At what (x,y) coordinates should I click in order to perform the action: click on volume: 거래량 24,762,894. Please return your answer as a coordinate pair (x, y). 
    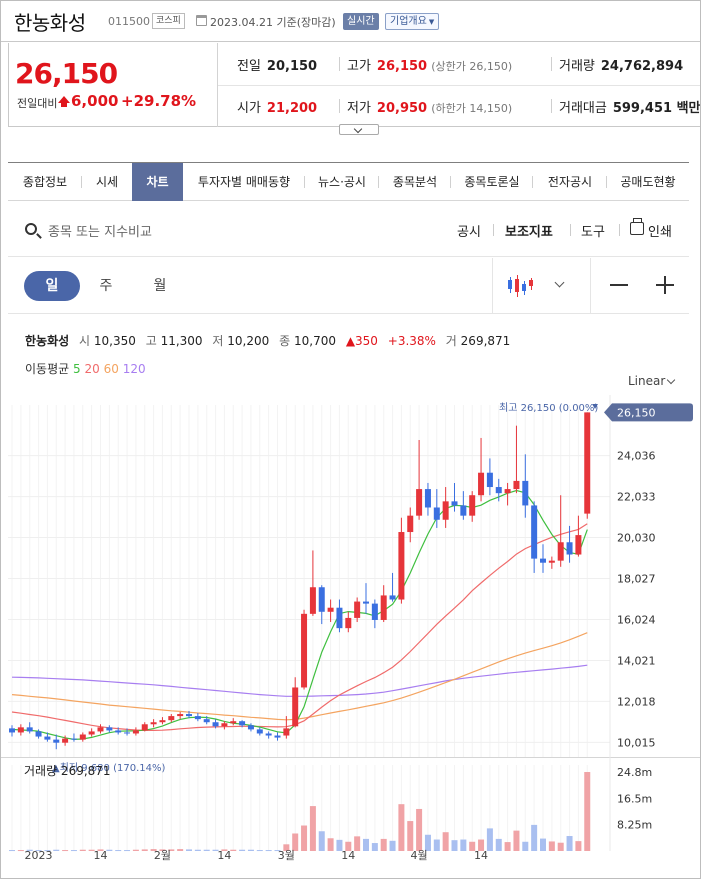
    Looking at the image, I should click on (621, 64).